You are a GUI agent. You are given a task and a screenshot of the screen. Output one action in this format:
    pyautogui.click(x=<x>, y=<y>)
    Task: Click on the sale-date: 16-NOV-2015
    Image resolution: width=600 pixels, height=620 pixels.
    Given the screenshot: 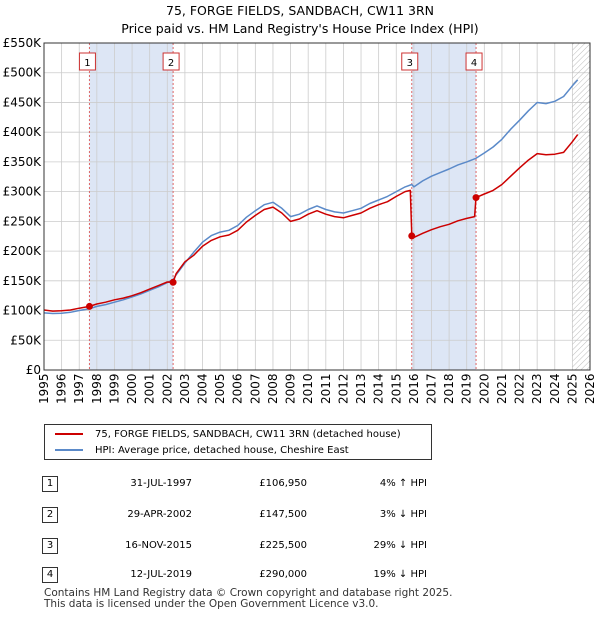 What is the action you would take?
    pyautogui.click(x=158, y=545)
    